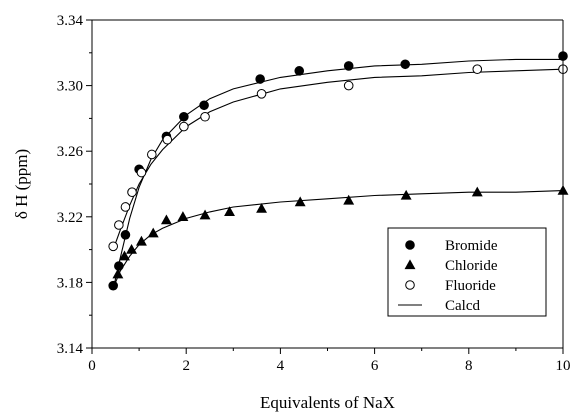 This screenshot has width=573, height=416. What do you see at coordinates (70, 218) in the screenshot?
I see `y-tick-label: 3.22` at bounding box center [70, 218].